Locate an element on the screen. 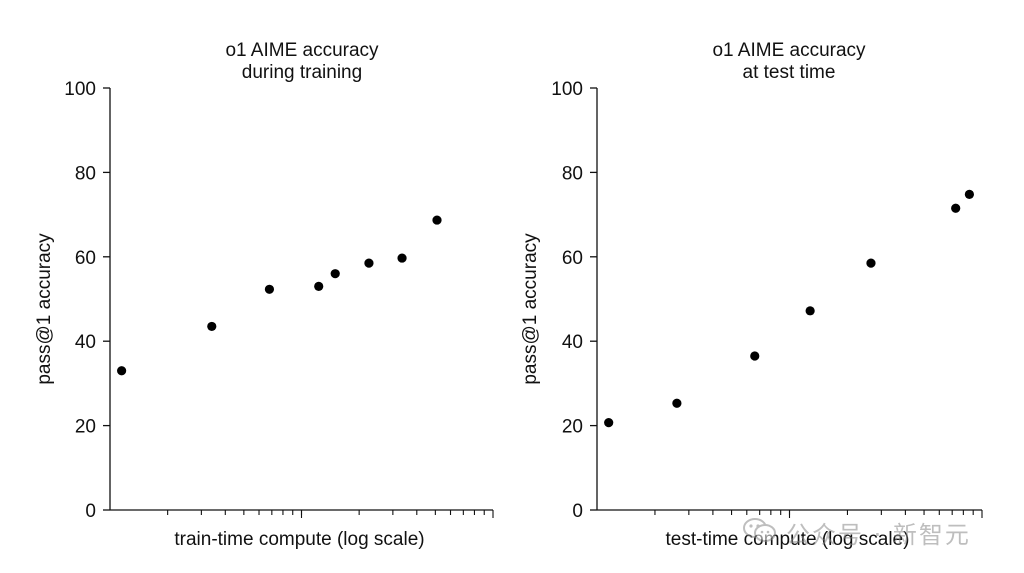 The width and height of the screenshot is (1024, 573). chart2-y-tick-label: 0 is located at coordinates (577, 511).